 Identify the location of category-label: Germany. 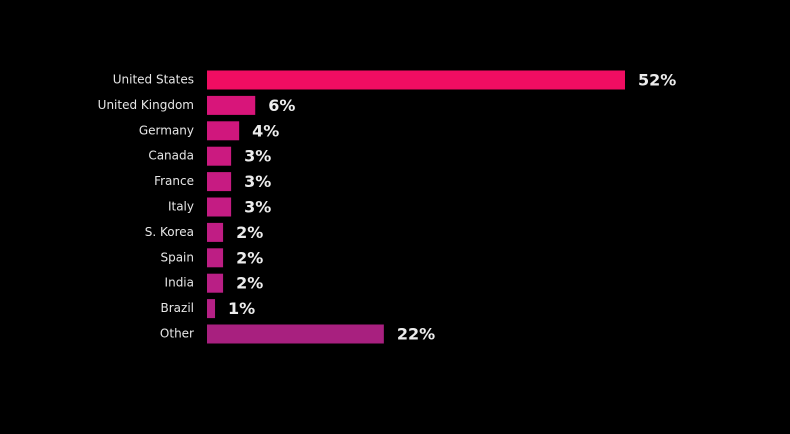
(166, 130).